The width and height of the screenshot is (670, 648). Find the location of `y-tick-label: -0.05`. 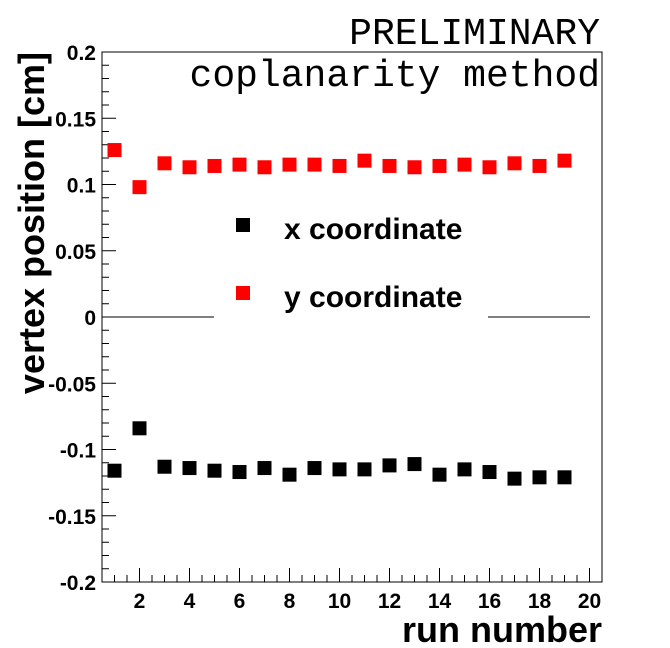

y-tick-label: -0.05 is located at coordinates (72, 384).